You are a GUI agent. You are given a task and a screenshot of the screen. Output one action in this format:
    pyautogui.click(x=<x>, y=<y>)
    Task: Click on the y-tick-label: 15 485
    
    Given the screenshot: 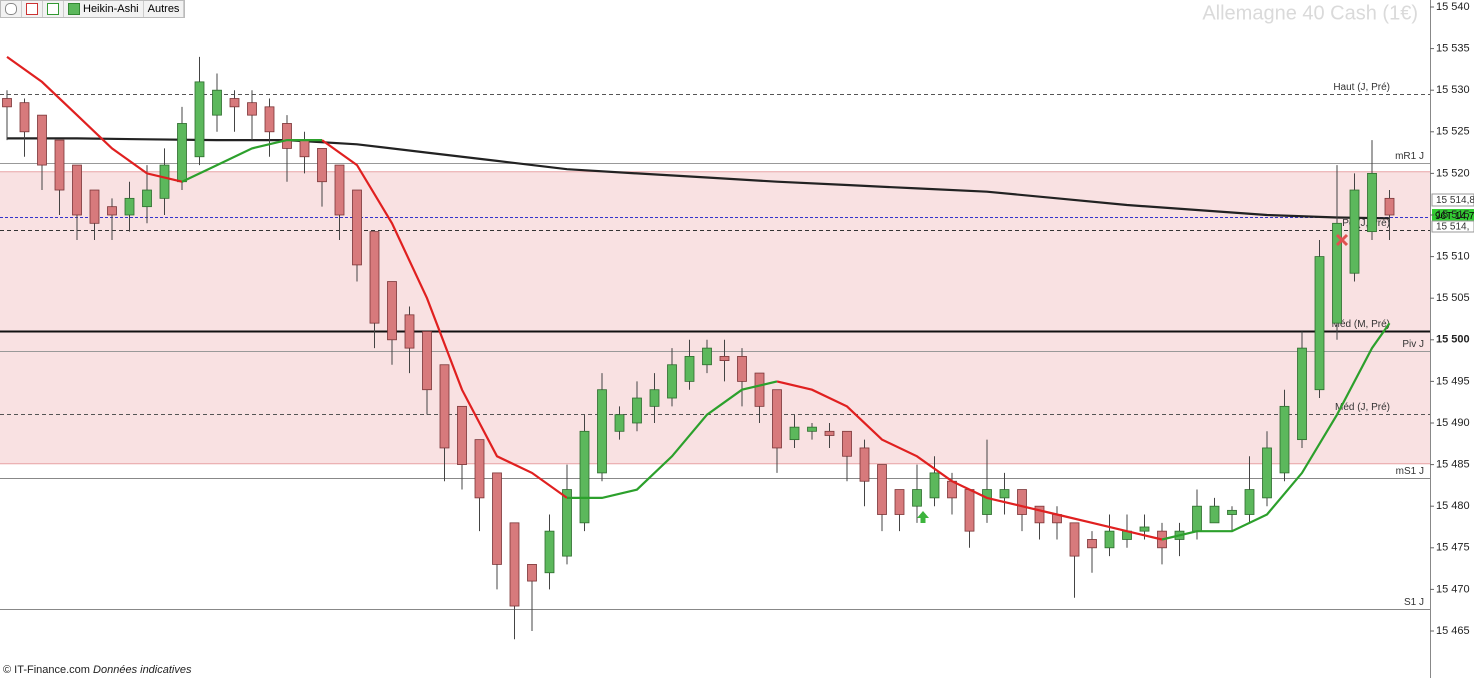 What is the action you would take?
    pyautogui.click(x=1453, y=464)
    